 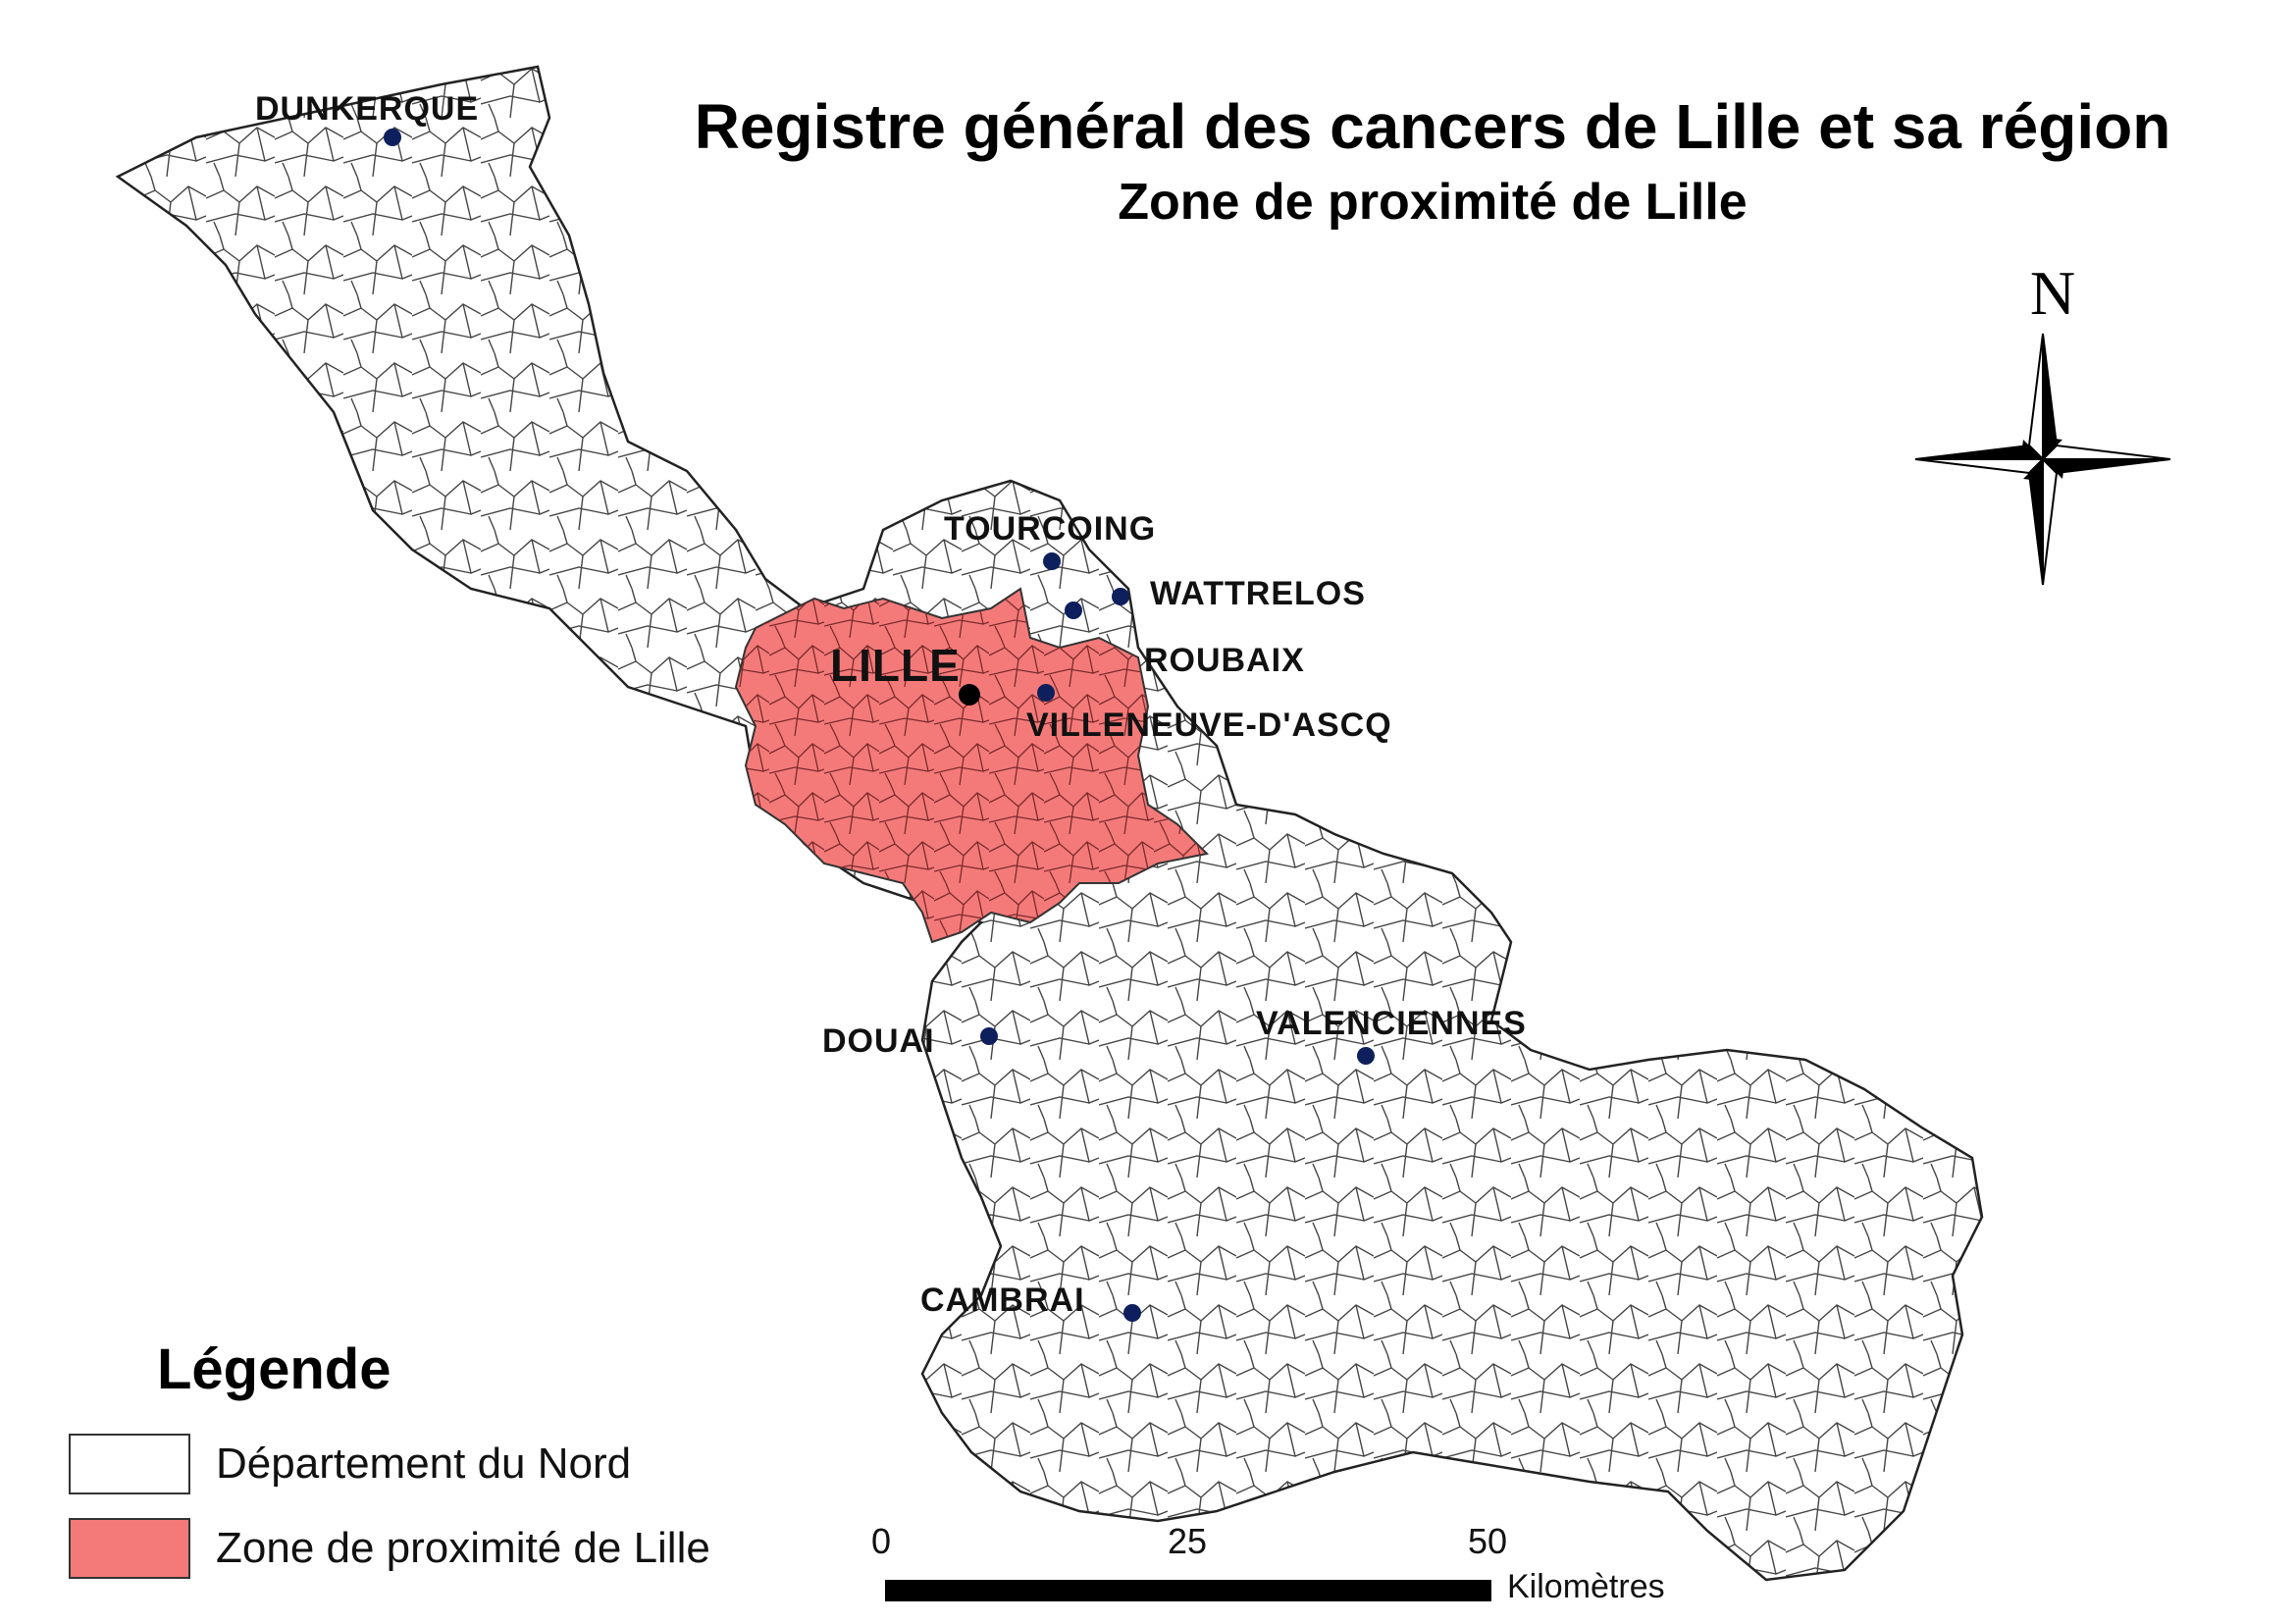 What do you see at coordinates (274, 1369) in the screenshot?
I see `legend-title: Légende` at bounding box center [274, 1369].